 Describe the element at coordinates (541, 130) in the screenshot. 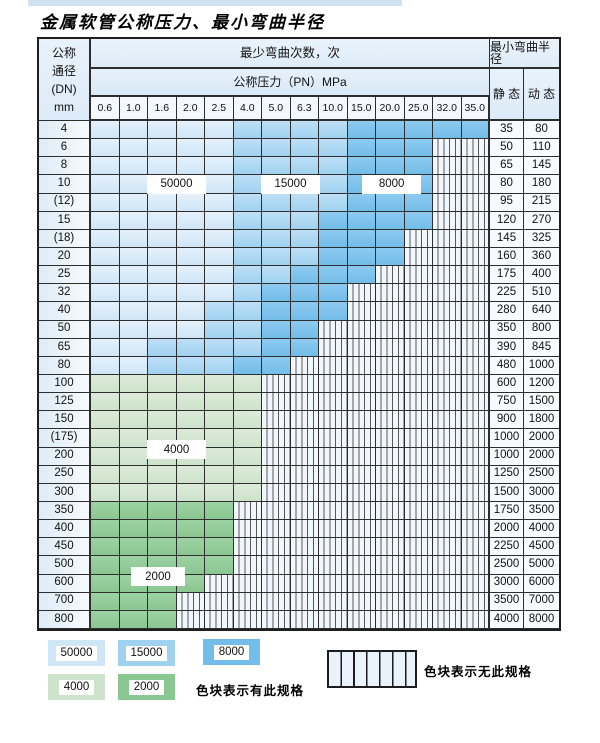

I see `dynamic-radius-cell: 80` at that location.